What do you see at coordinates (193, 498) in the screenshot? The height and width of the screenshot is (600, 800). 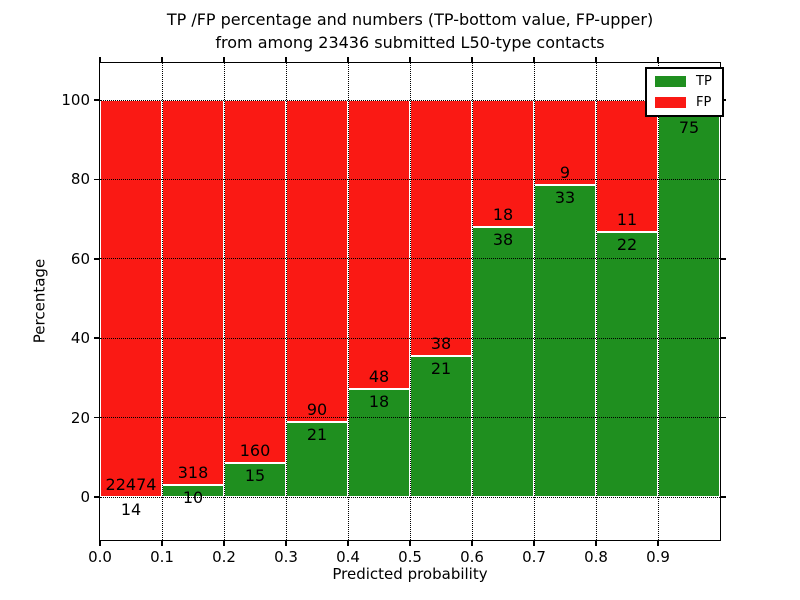 I see `tp-count-label: 10` at bounding box center [193, 498].